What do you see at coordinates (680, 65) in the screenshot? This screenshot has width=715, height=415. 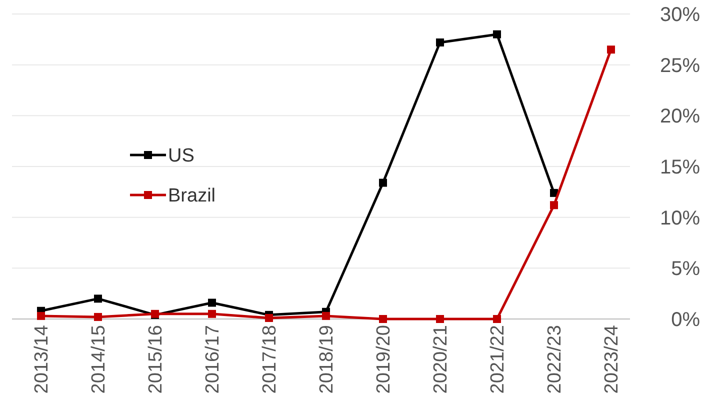 I see `y-tick-label: 25%` at bounding box center [680, 65].